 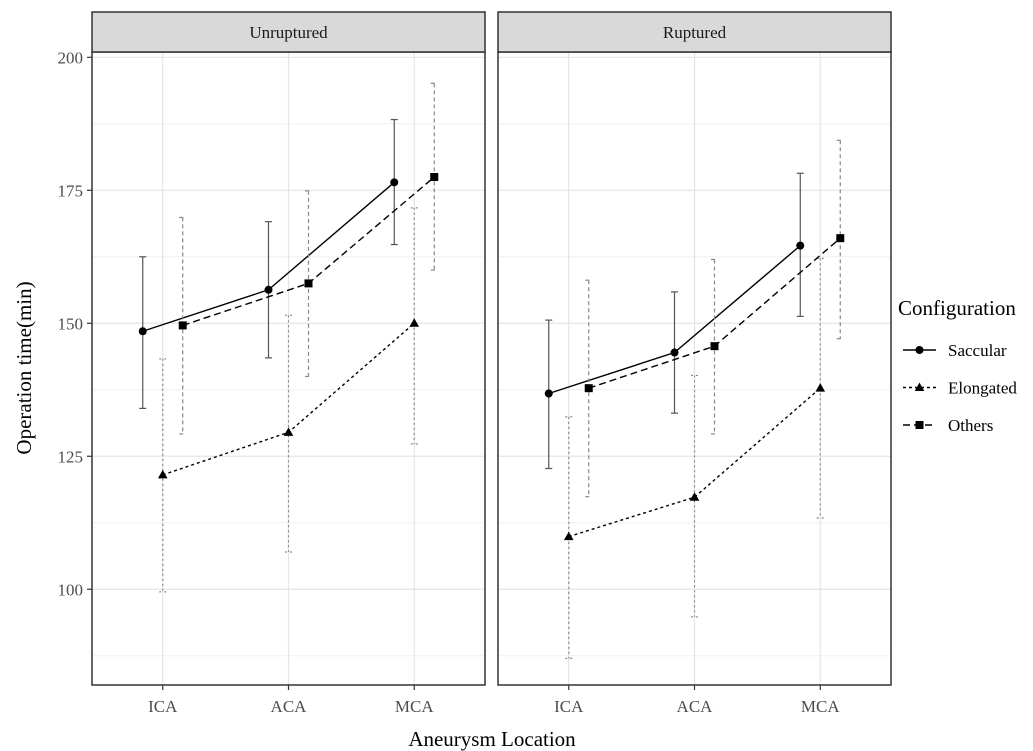 I want to click on series-others-ruptured, so click(x=714, y=318).